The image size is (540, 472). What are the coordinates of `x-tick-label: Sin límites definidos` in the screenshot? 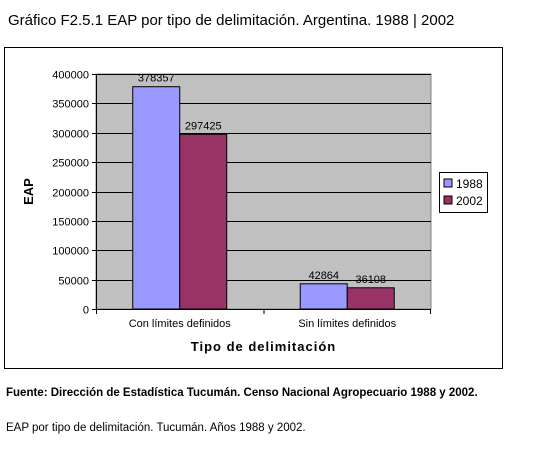 It's located at (347, 324).